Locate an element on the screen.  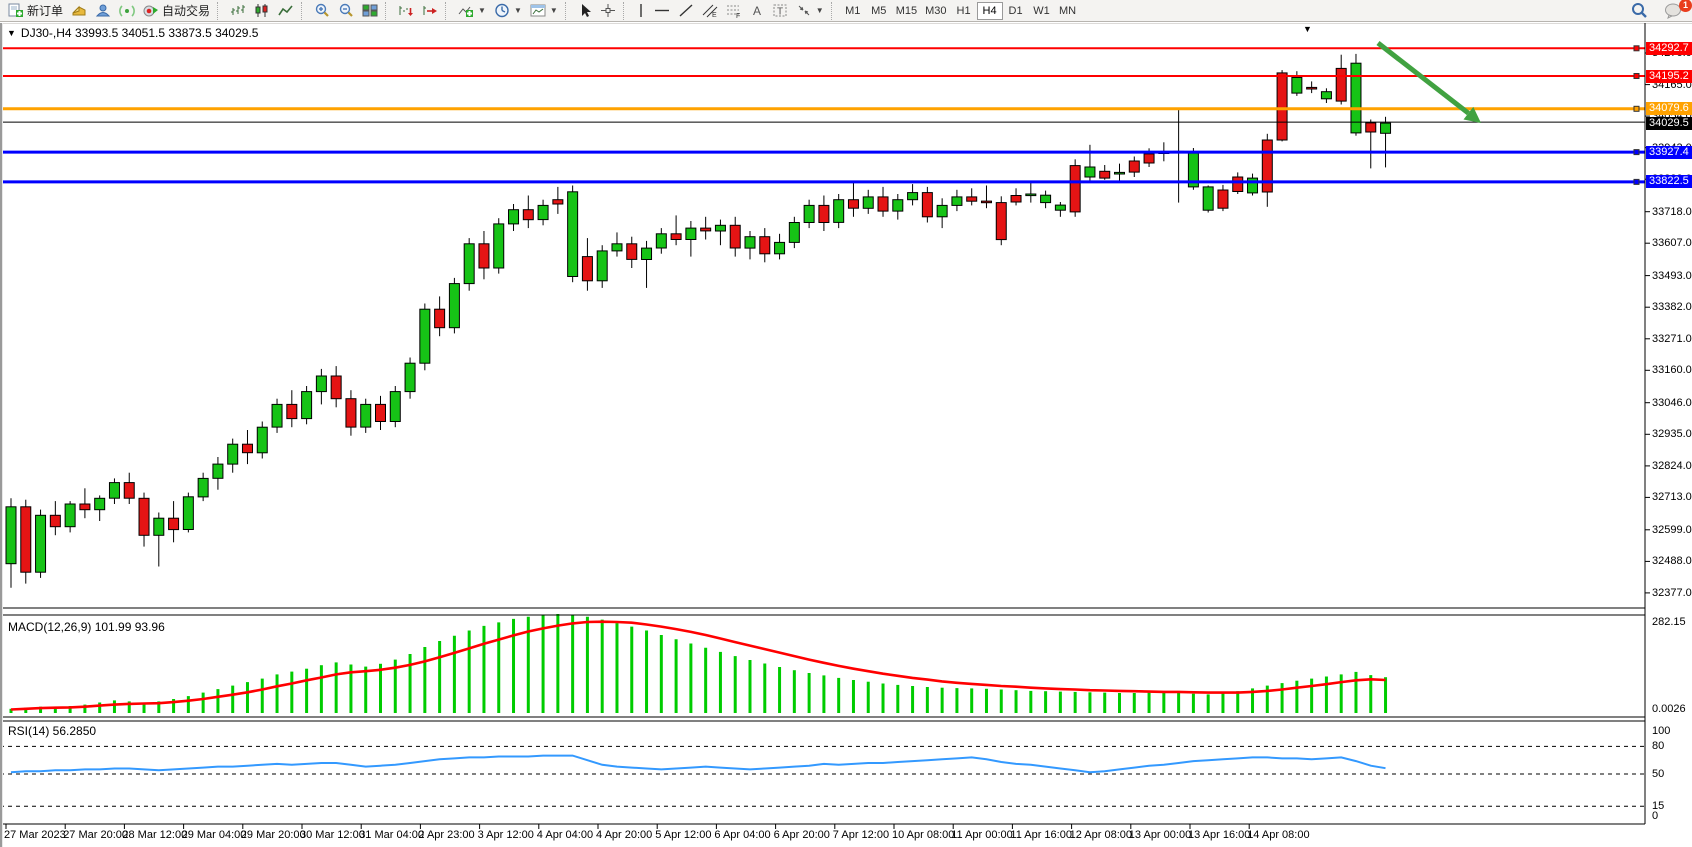
indicators-button: ▼ is located at coordinates (472, 11).